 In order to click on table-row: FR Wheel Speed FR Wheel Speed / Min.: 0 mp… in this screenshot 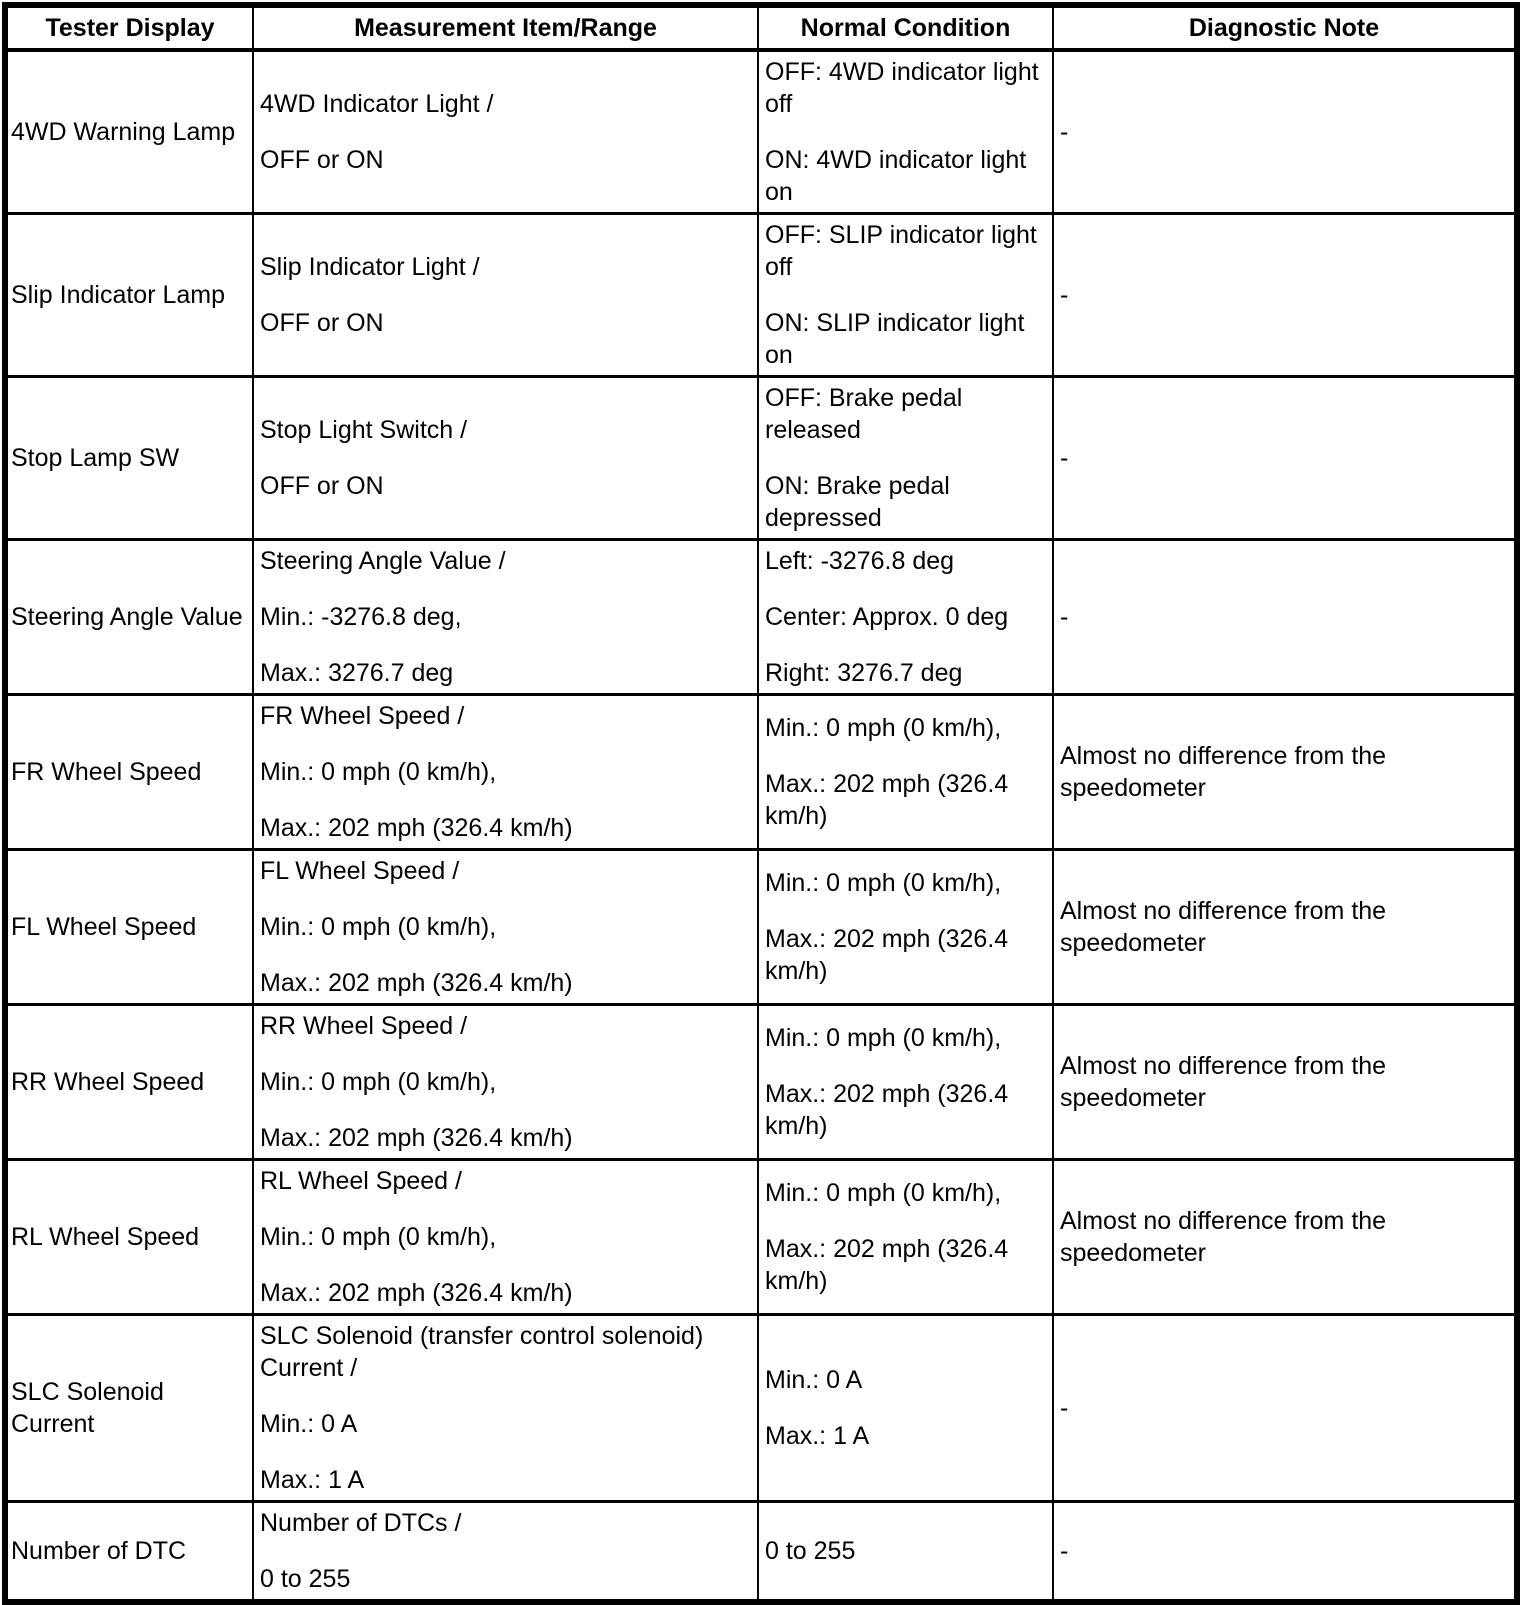, I will do `click(761, 772)`.